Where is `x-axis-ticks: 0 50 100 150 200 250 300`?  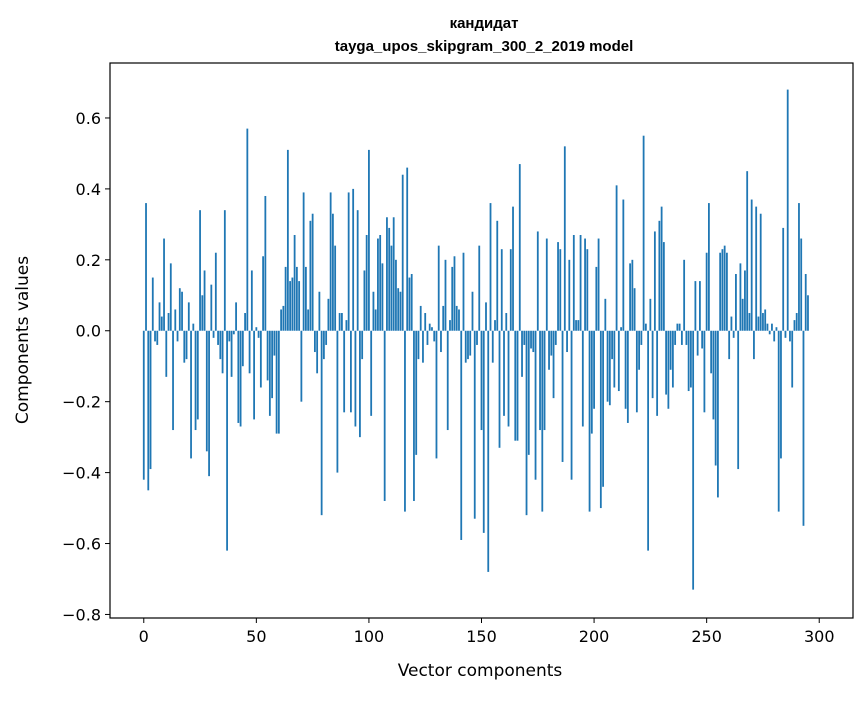 x-axis-ticks: 0 50 100 150 200 250 300 is located at coordinates (487, 632).